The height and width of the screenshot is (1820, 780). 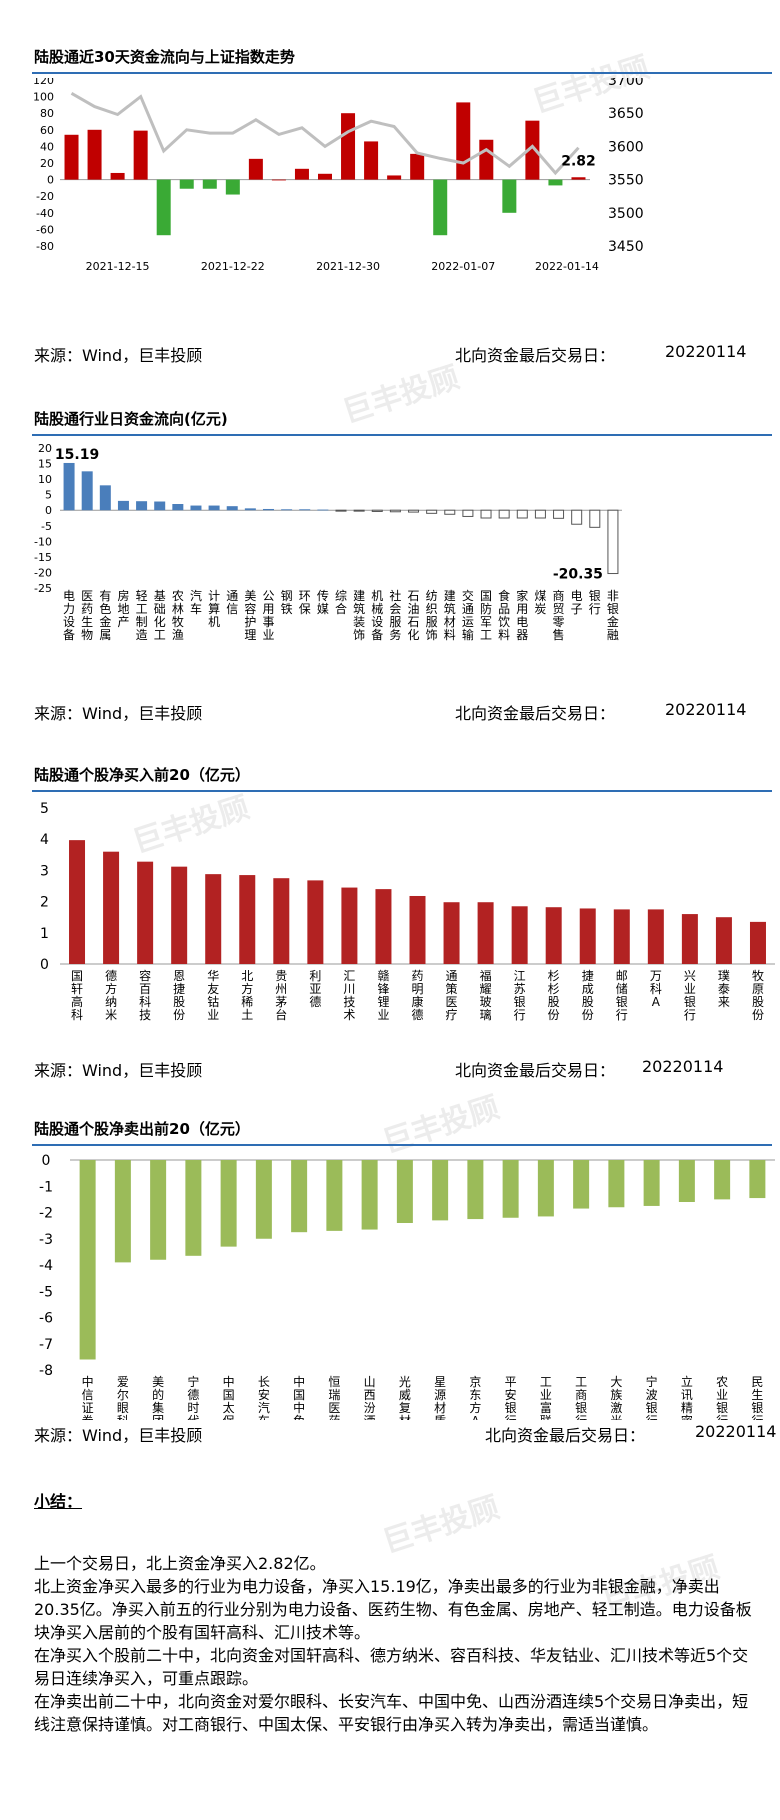 What do you see at coordinates (247, 995) in the screenshot?
I see `stock-label: 北方稀土` at bounding box center [247, 995].